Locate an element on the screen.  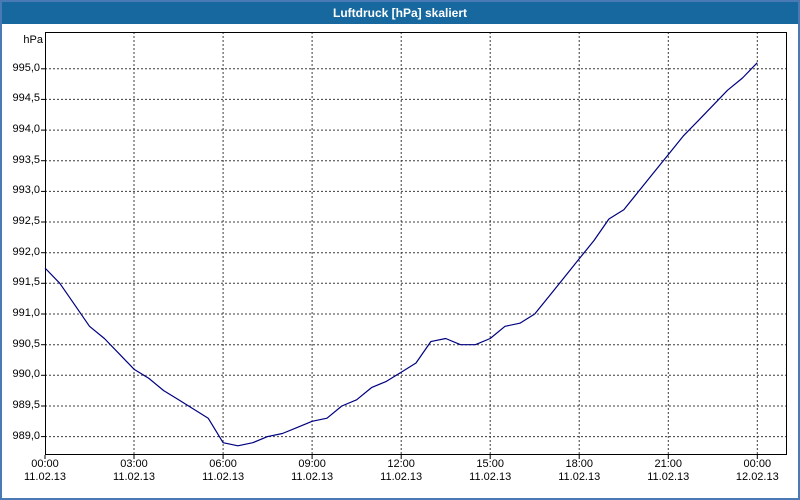
x-tick-label: 18:00 11.02.13 is located at coordinates (579, 471).